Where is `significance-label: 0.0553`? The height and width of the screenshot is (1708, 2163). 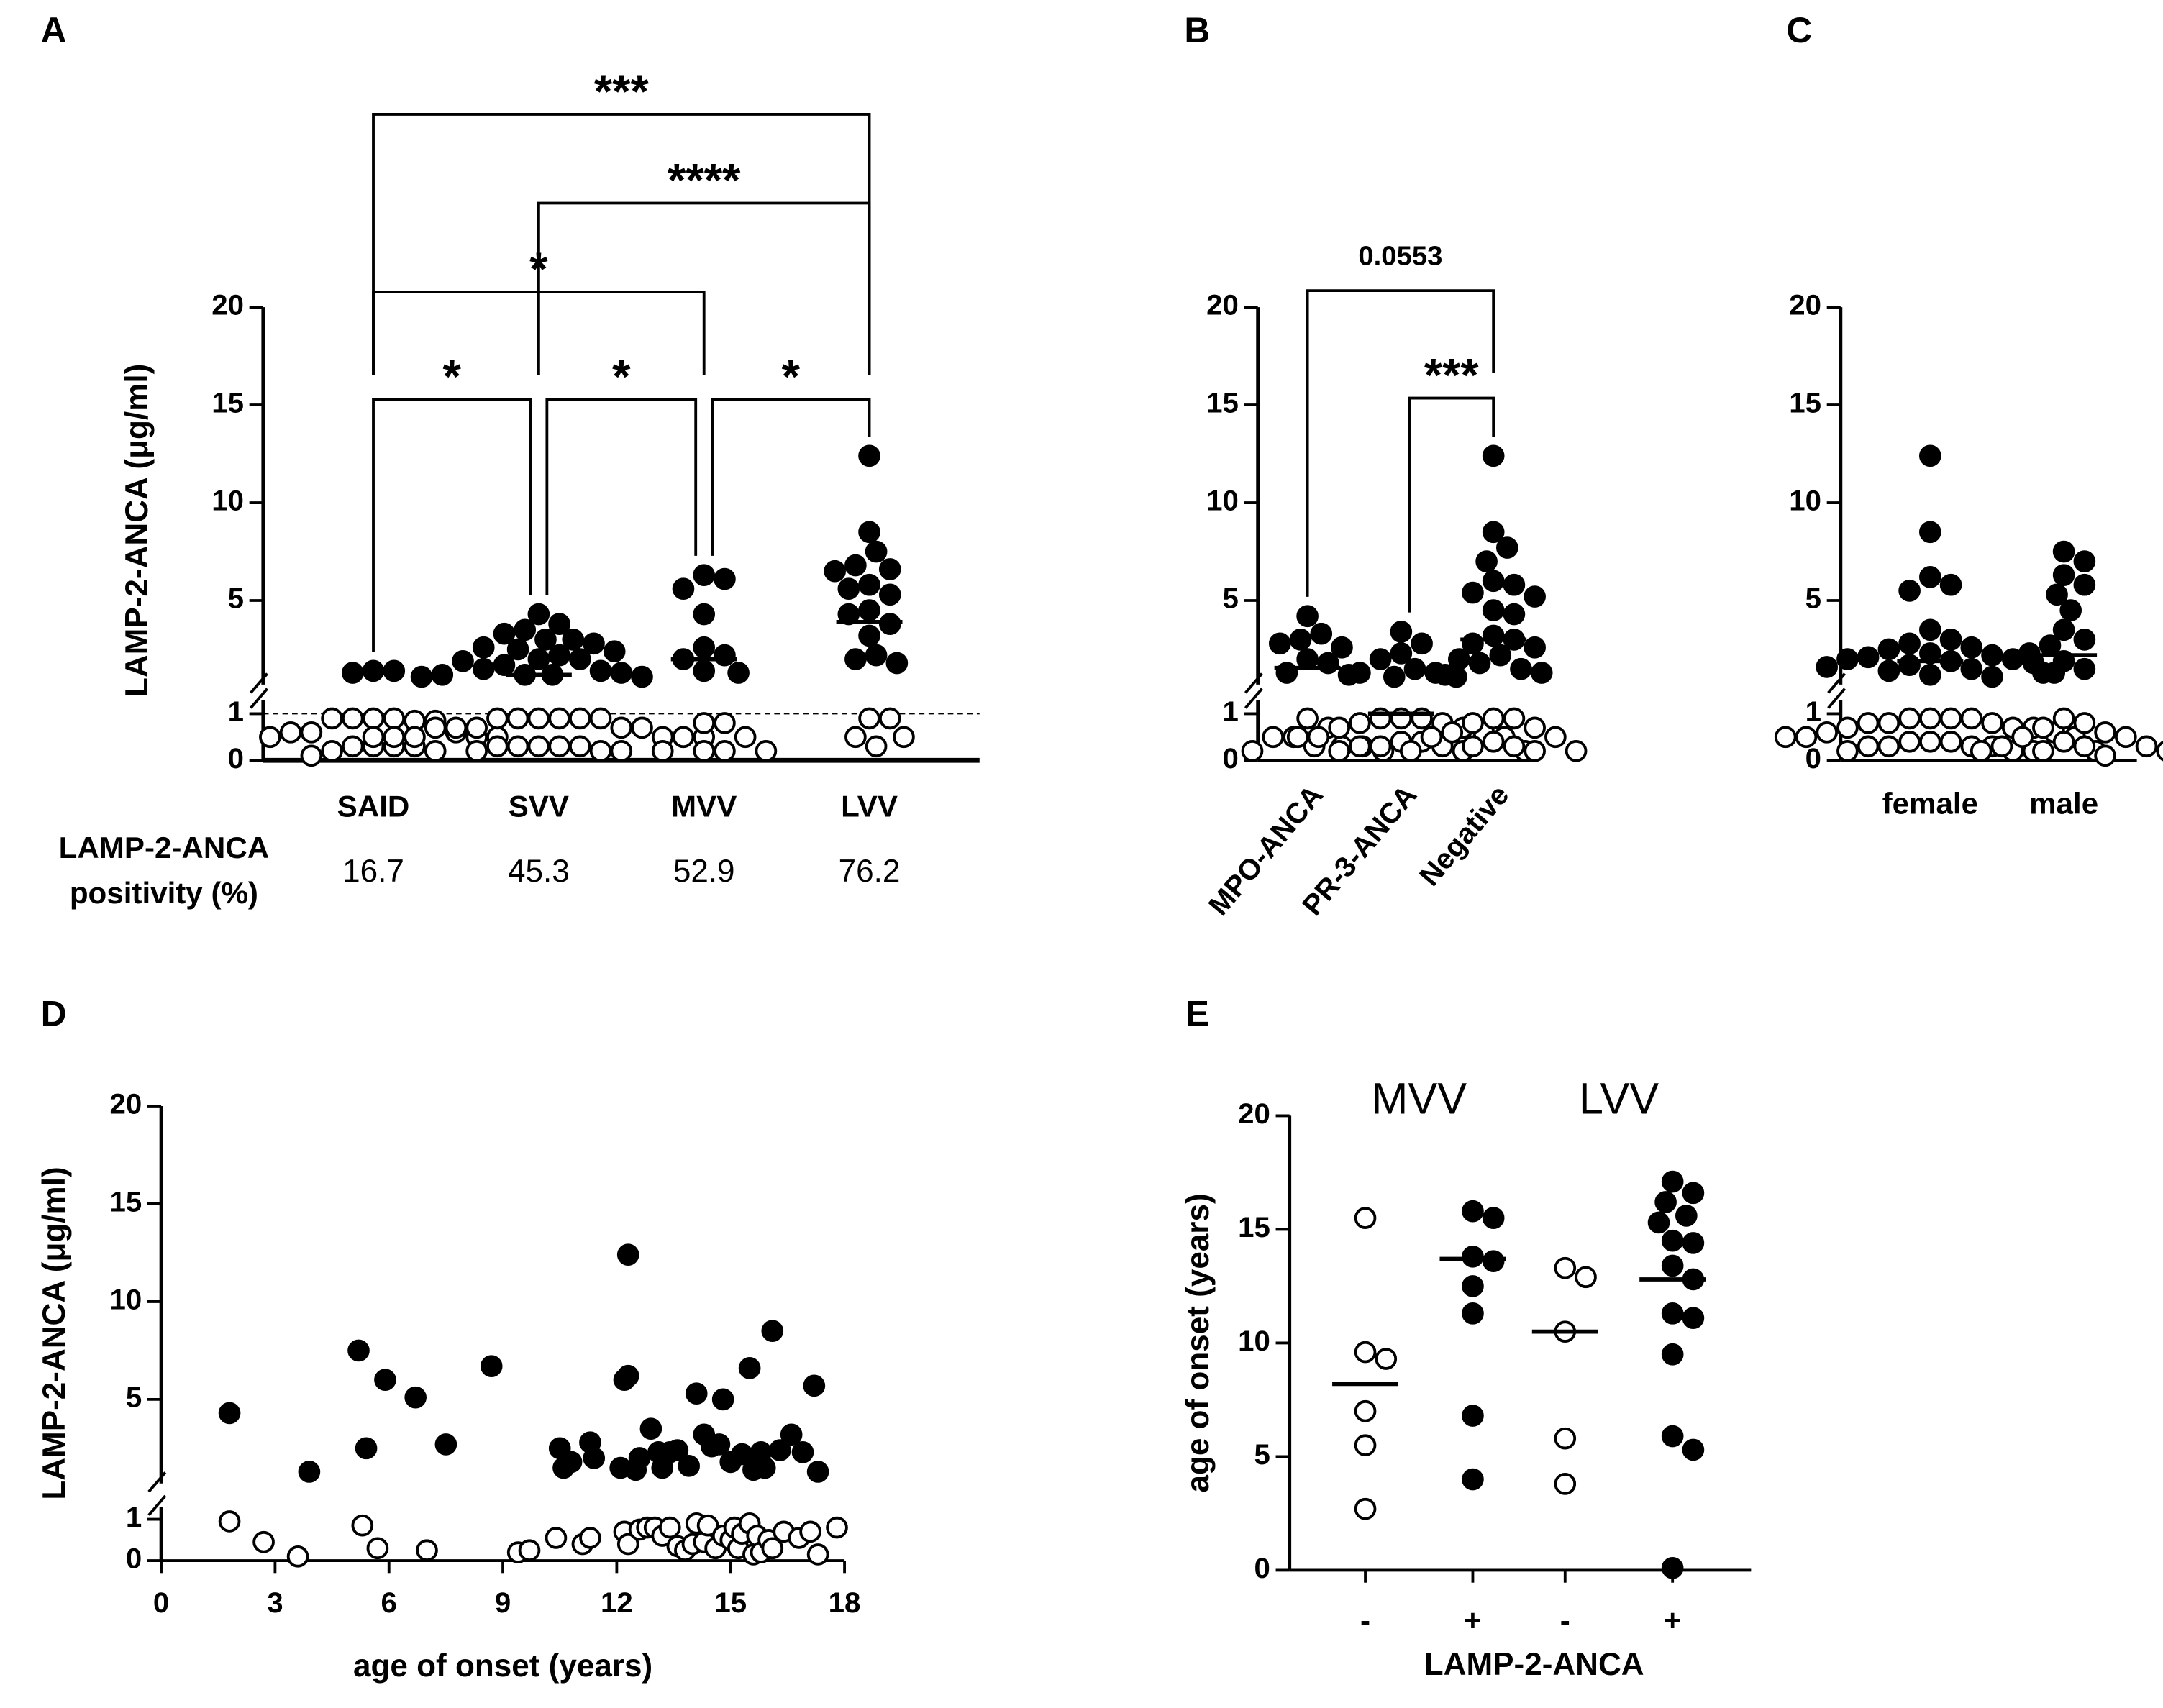 significance-label: 0.0553 is located at coordinates (1400, 255).